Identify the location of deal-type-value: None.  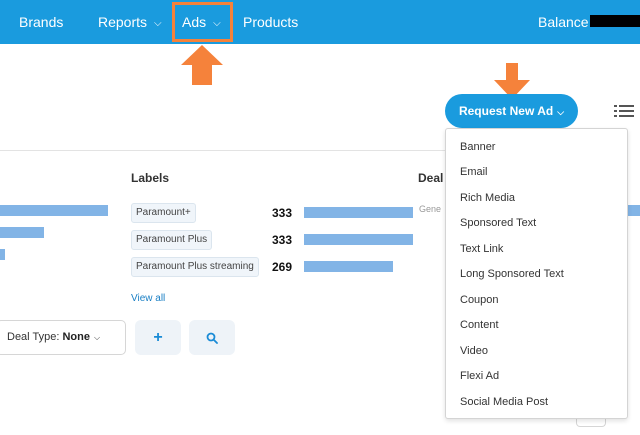
(76, 337).